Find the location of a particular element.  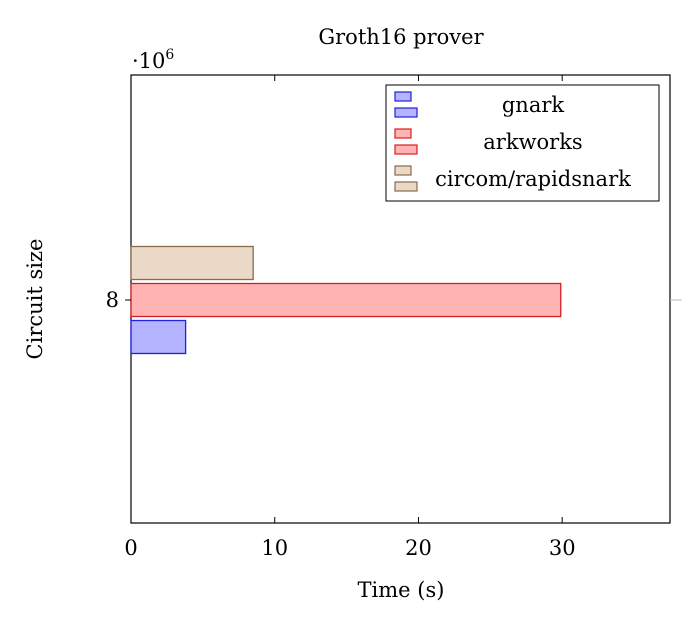

bar-arkworks is located at coordinates (346, 300).